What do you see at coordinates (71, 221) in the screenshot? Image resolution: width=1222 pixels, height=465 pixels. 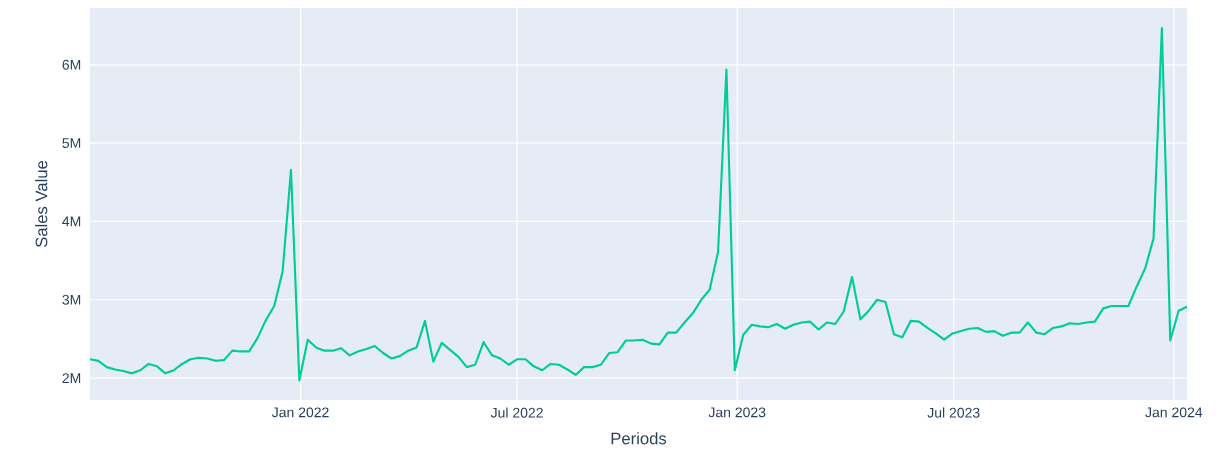 I see `y-tick-label: 4M` at bounding box center [71, 221].